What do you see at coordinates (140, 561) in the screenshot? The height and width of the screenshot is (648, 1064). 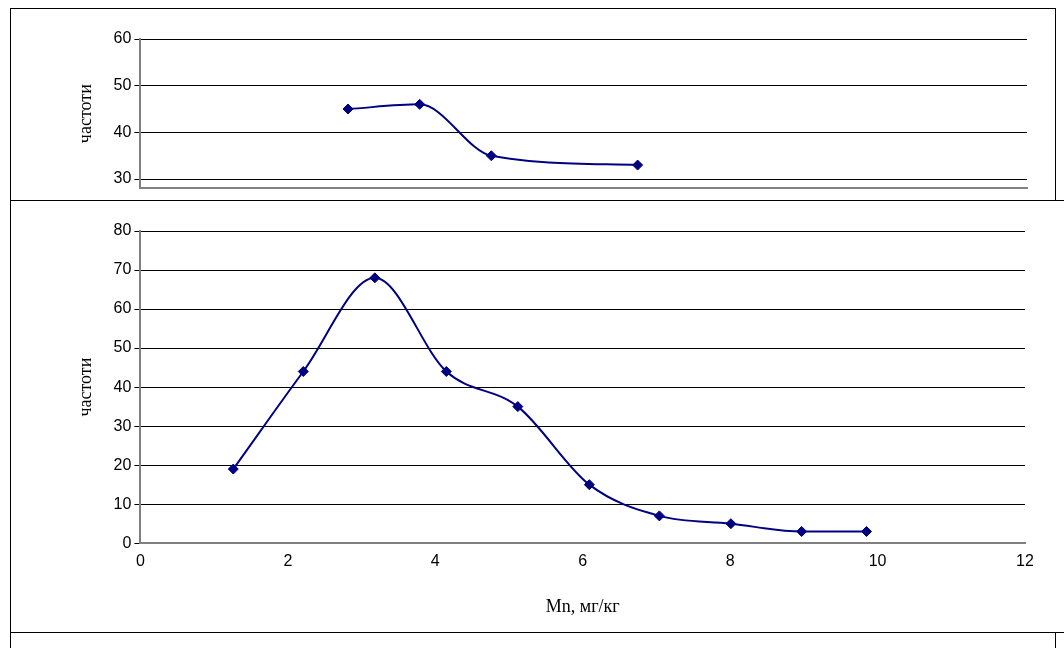 I see `x-tick-label: 0` at bounding box center [140, 561].